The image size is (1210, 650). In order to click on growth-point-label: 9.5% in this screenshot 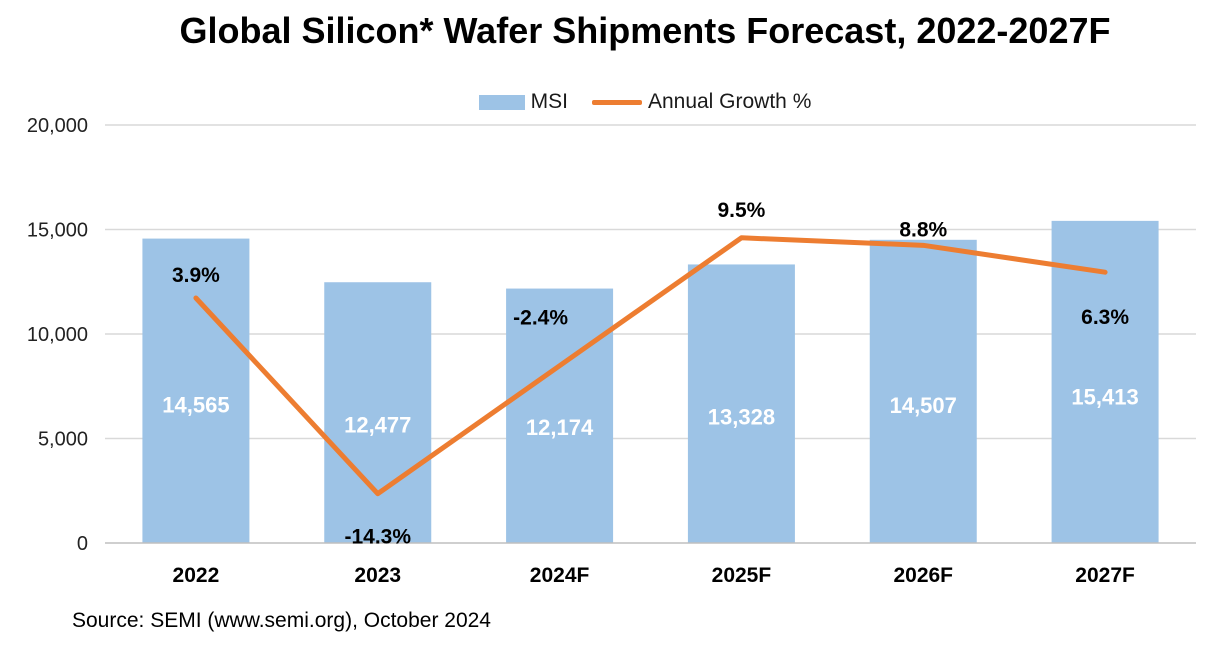, I will do `click(741, 210)`.